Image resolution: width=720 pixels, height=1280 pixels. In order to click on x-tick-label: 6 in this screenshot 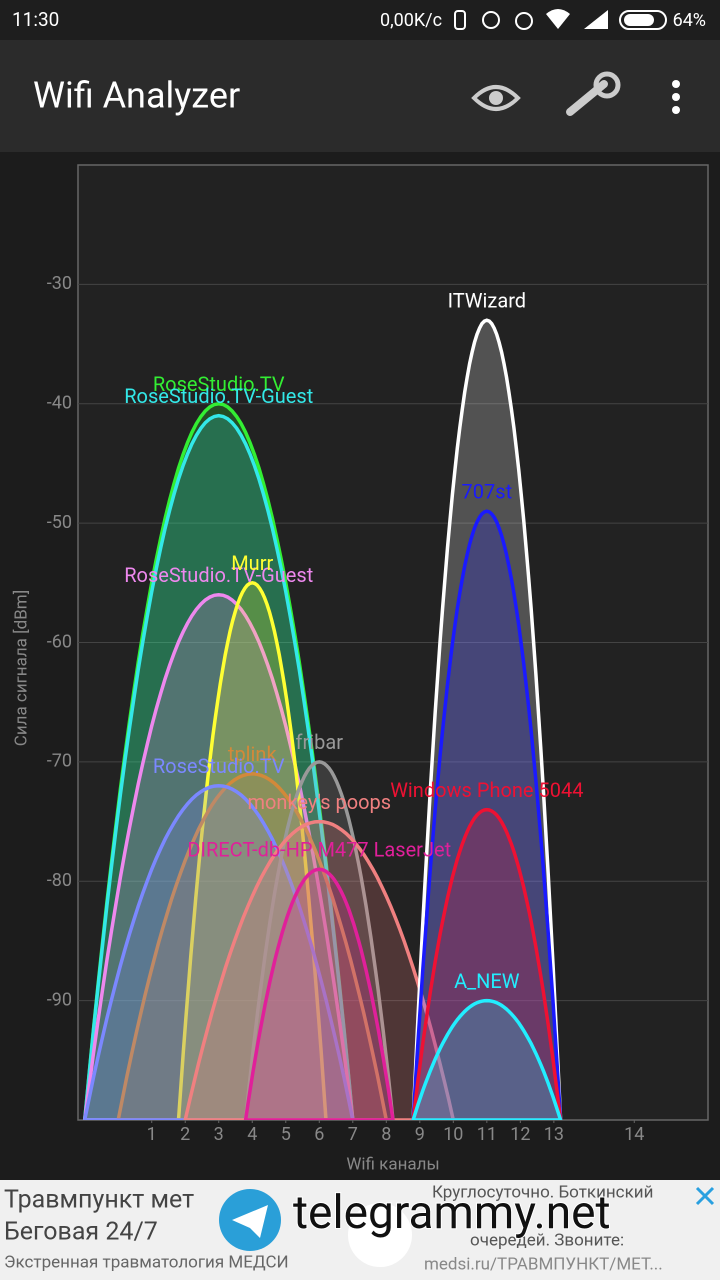, I will do `click(319, 1134)`.